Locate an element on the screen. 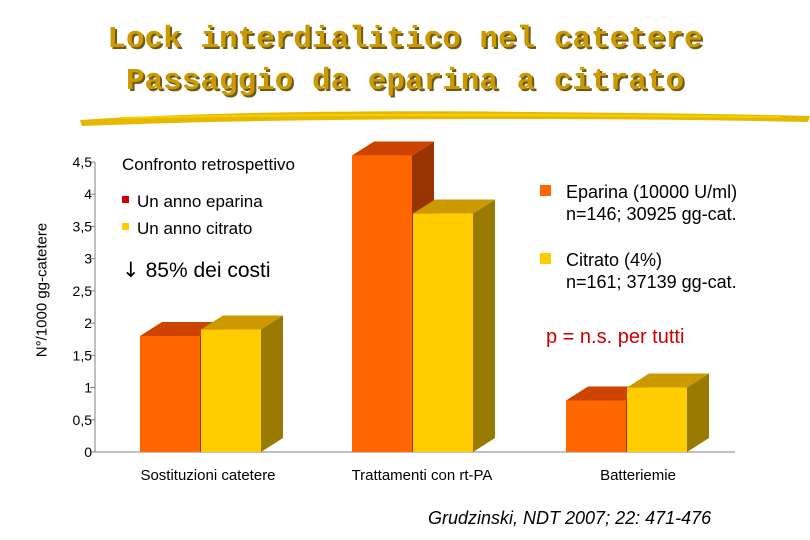  cost-note: ↓ 85% dei costi is located at coordinates (196, 270).